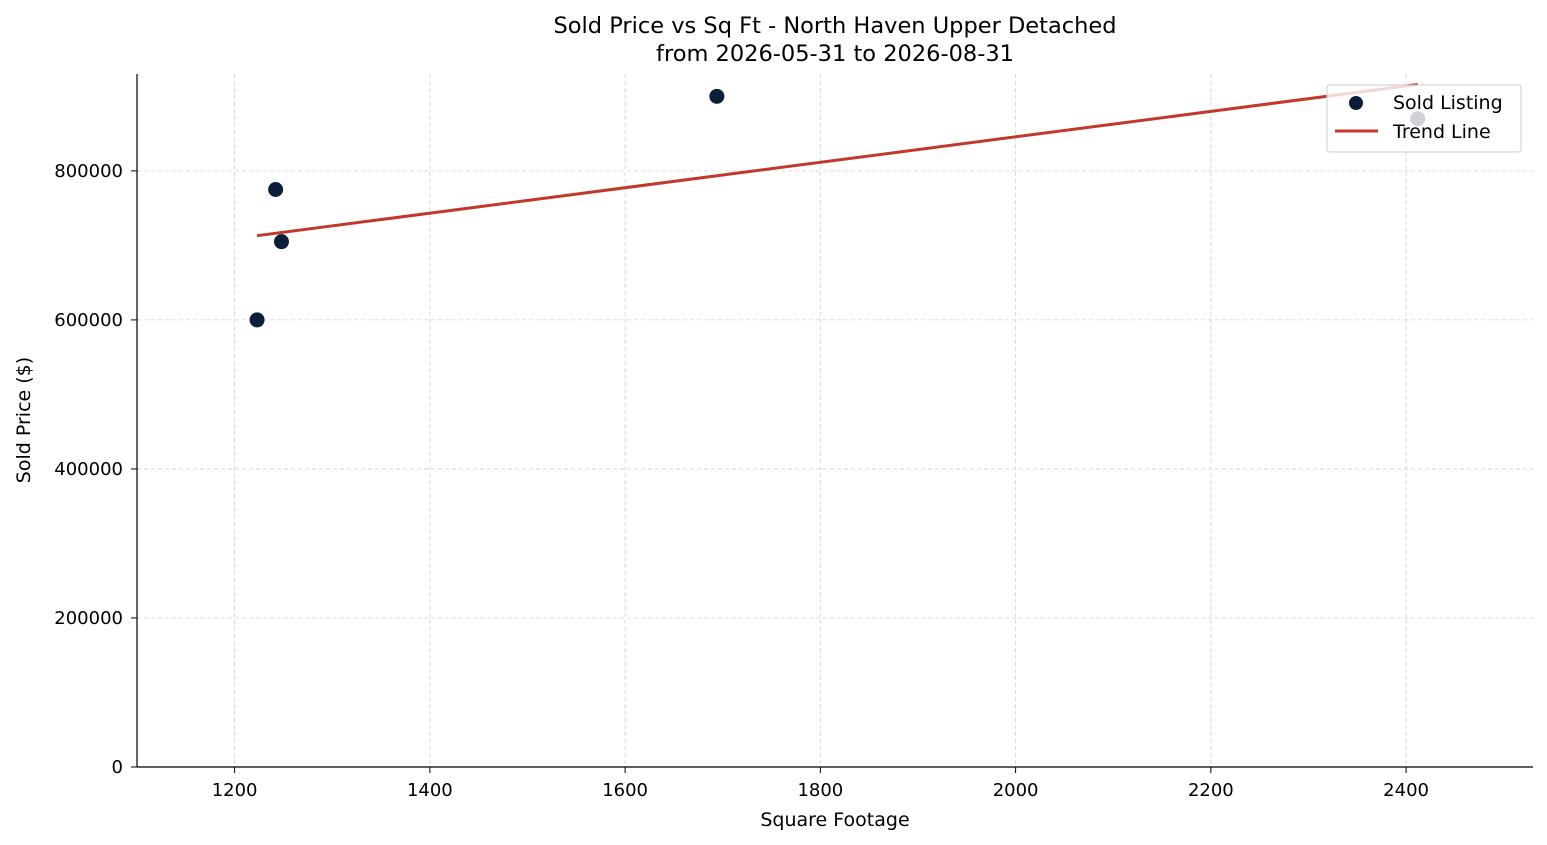 The width and height of the screenshot is (1547, 845). I want to click on legend: Sold Listing Trend Line, so click(1424, 118).